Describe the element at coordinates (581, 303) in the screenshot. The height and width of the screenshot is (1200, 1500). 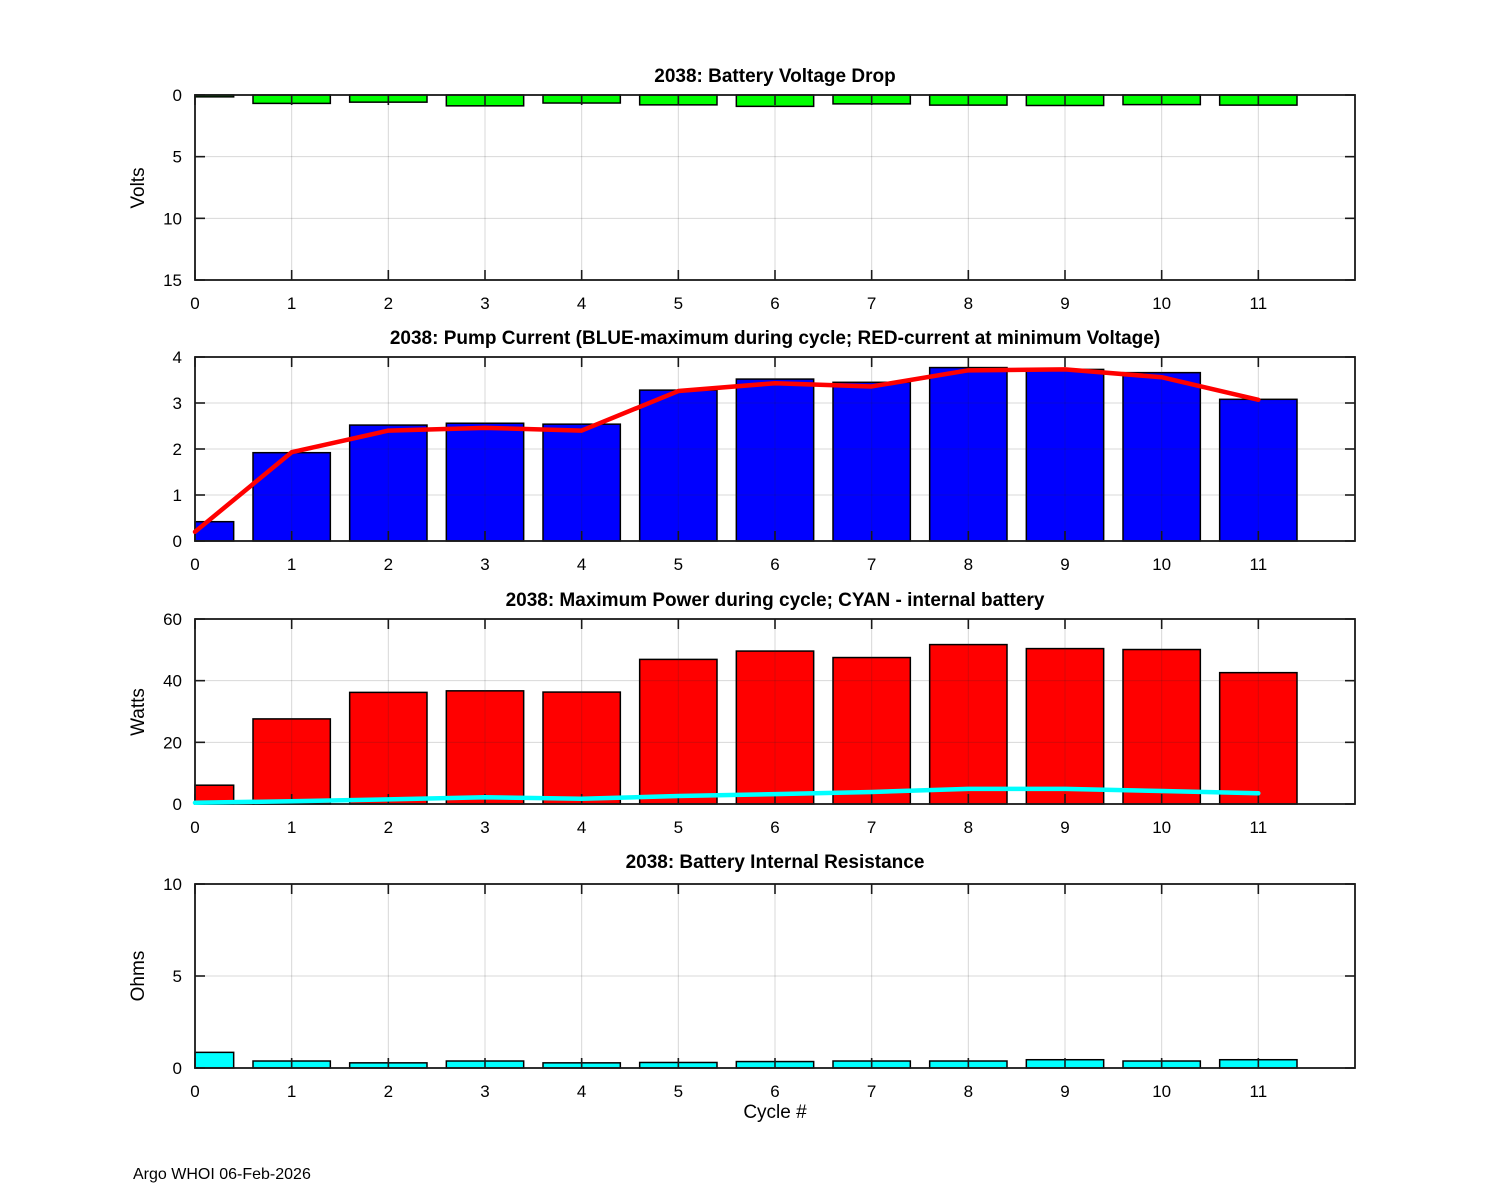
I see `chart1-xtick-label-4: 4` at that location.